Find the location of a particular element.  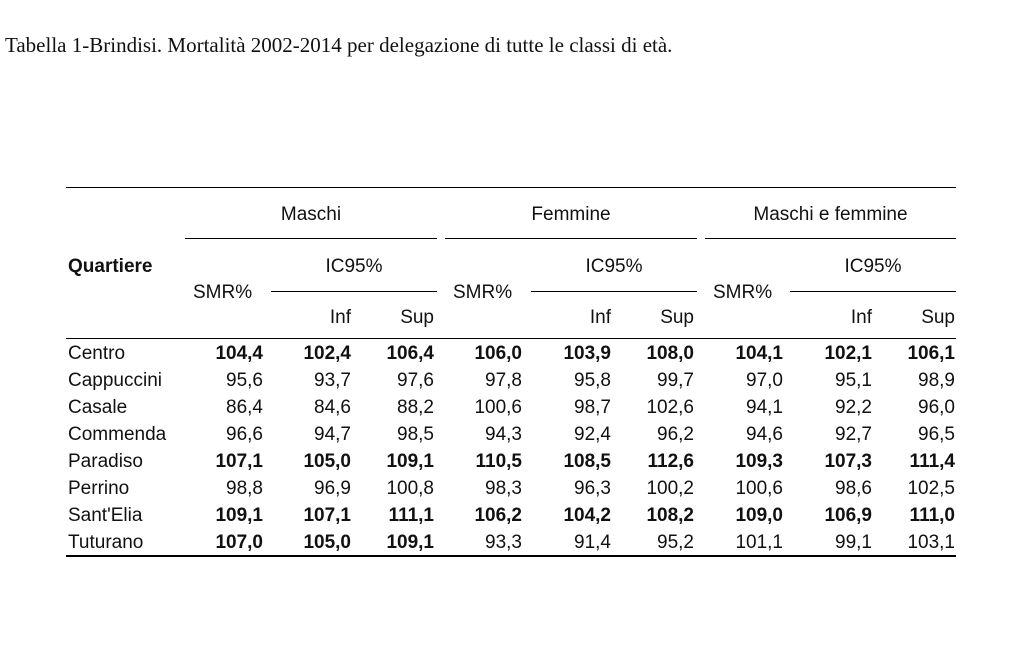

table-cell: 95,2 is located at coordinates (675, 542).